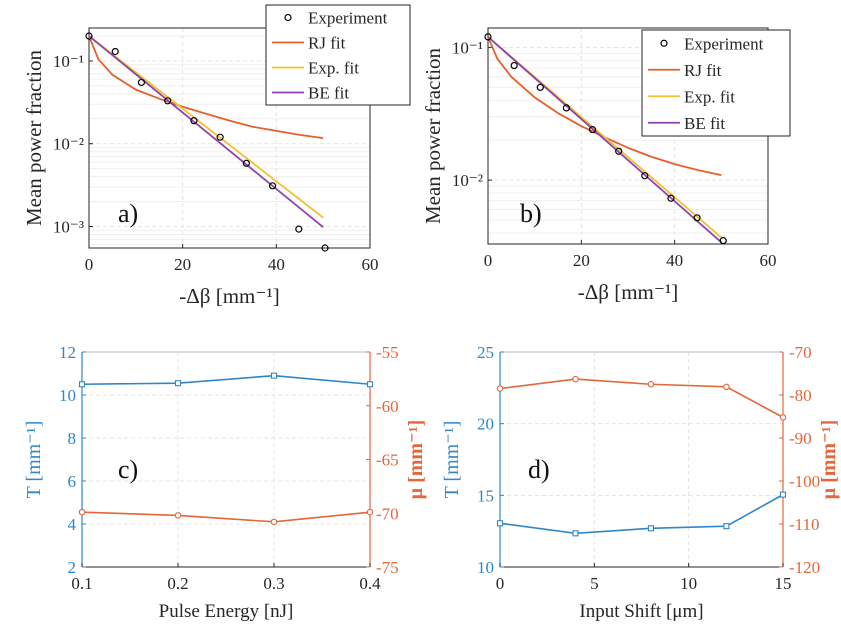 This screenshot has width=841, height=642. What do you see at coordinates (128, 469) in the screenshot?
I see `panel-label: c)` at bounding box center [128, 469].